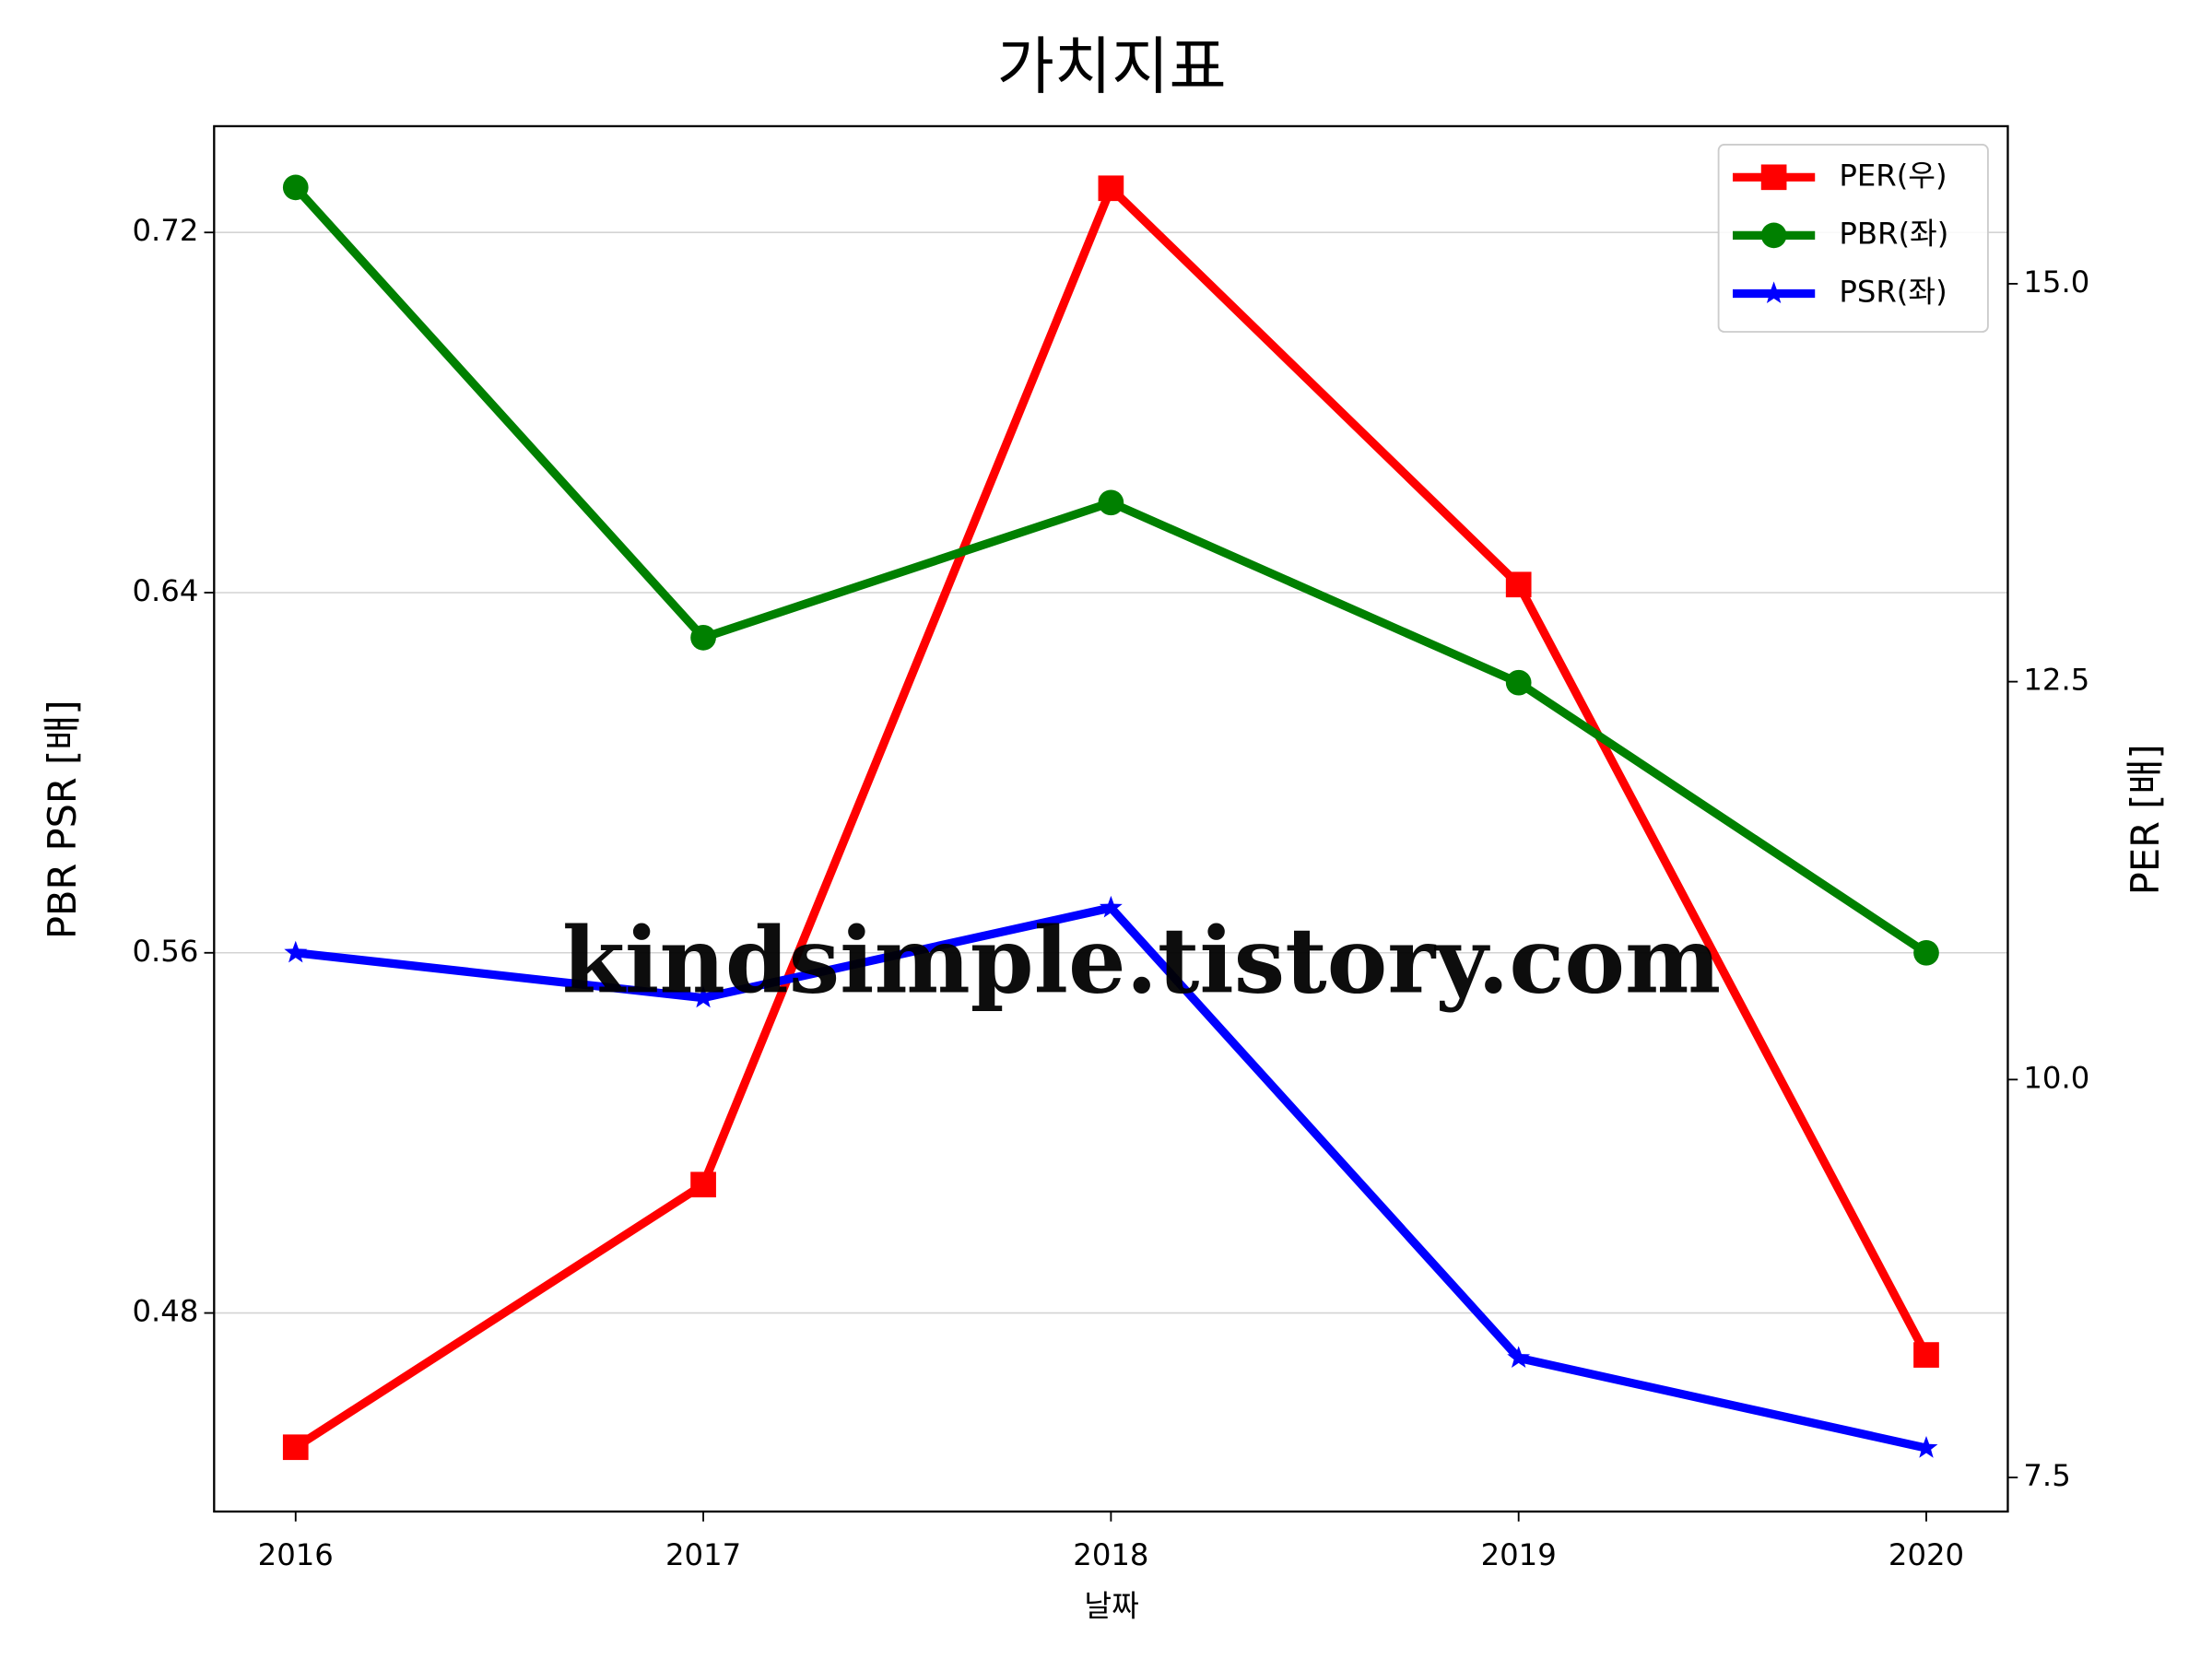 The width and height of the screenshot is (2212, 1659). Describe the element at coordinates (2056, 282) in the screenshot. I see `y2-tick-label: 15.0` at that location.